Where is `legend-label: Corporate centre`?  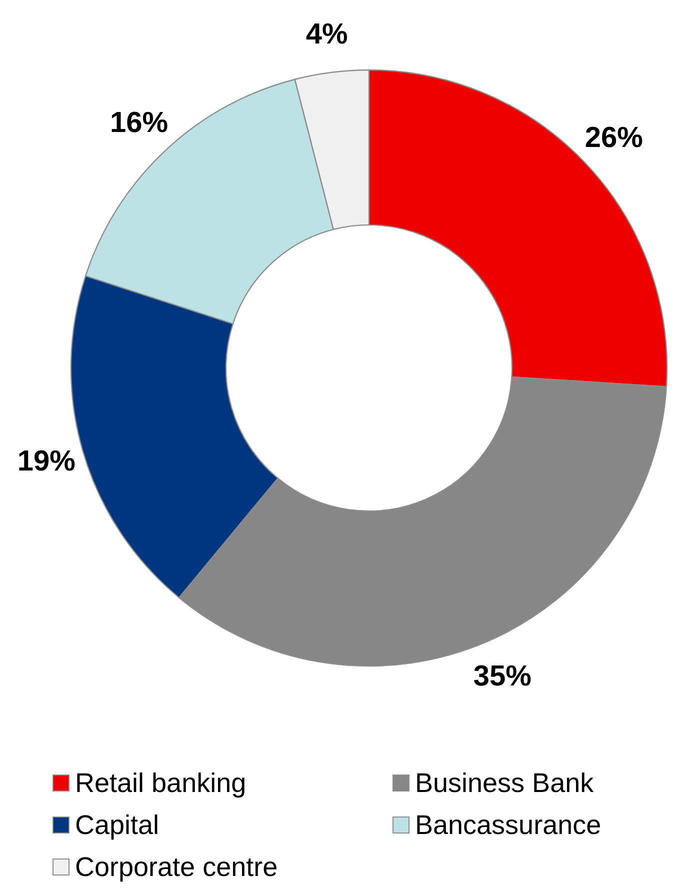
legend-label: Corporate centre is located at coordinates (176, 867).